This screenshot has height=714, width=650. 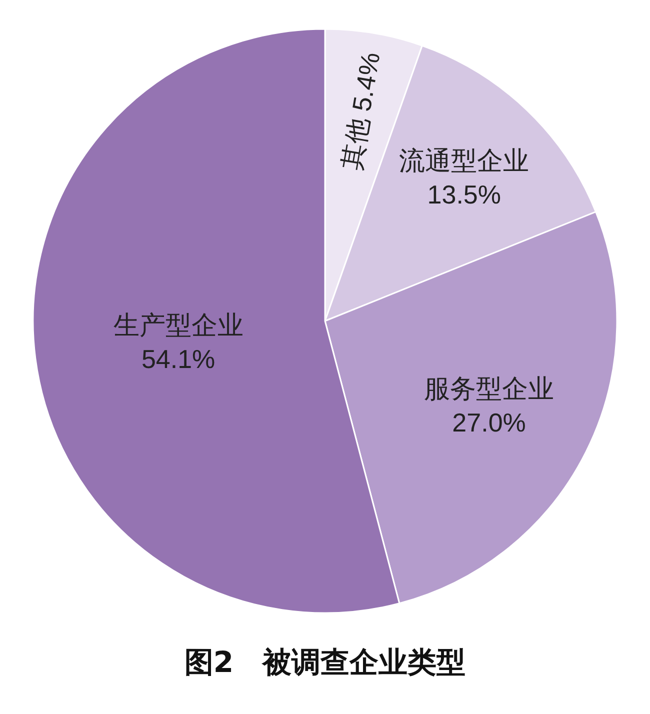 I want to click on data-label: 13.5%, so click(x=464, y=195).